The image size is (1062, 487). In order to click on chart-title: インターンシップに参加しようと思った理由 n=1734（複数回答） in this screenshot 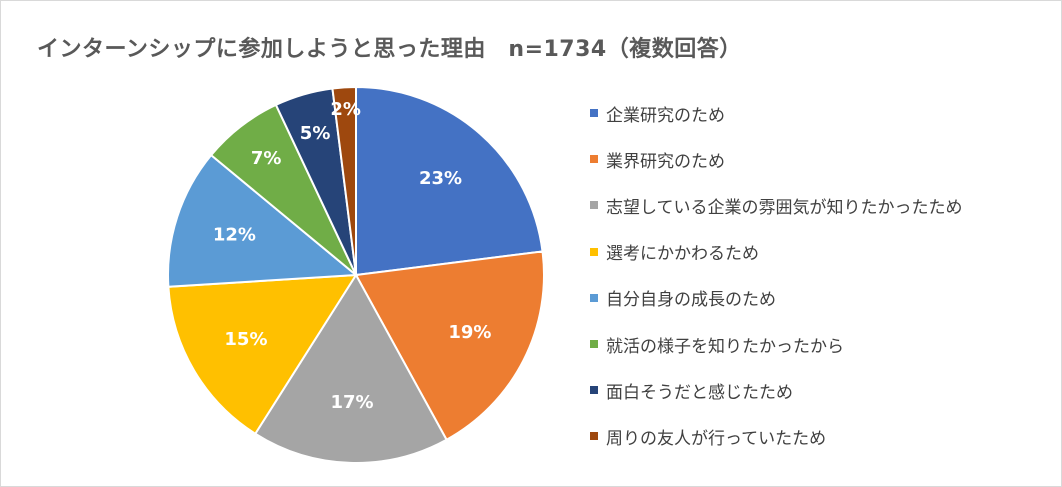, I will do `click(389, 49)`.